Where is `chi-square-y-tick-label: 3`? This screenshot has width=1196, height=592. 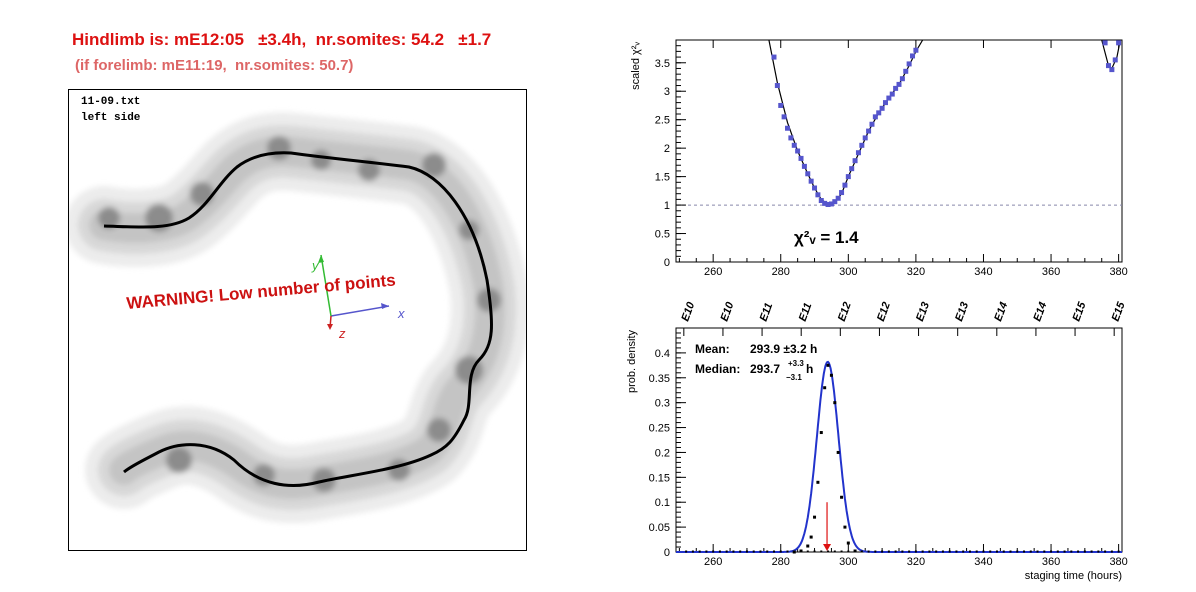 chi-square-y-tick-label: 3 is located at coordinates (667, 92).